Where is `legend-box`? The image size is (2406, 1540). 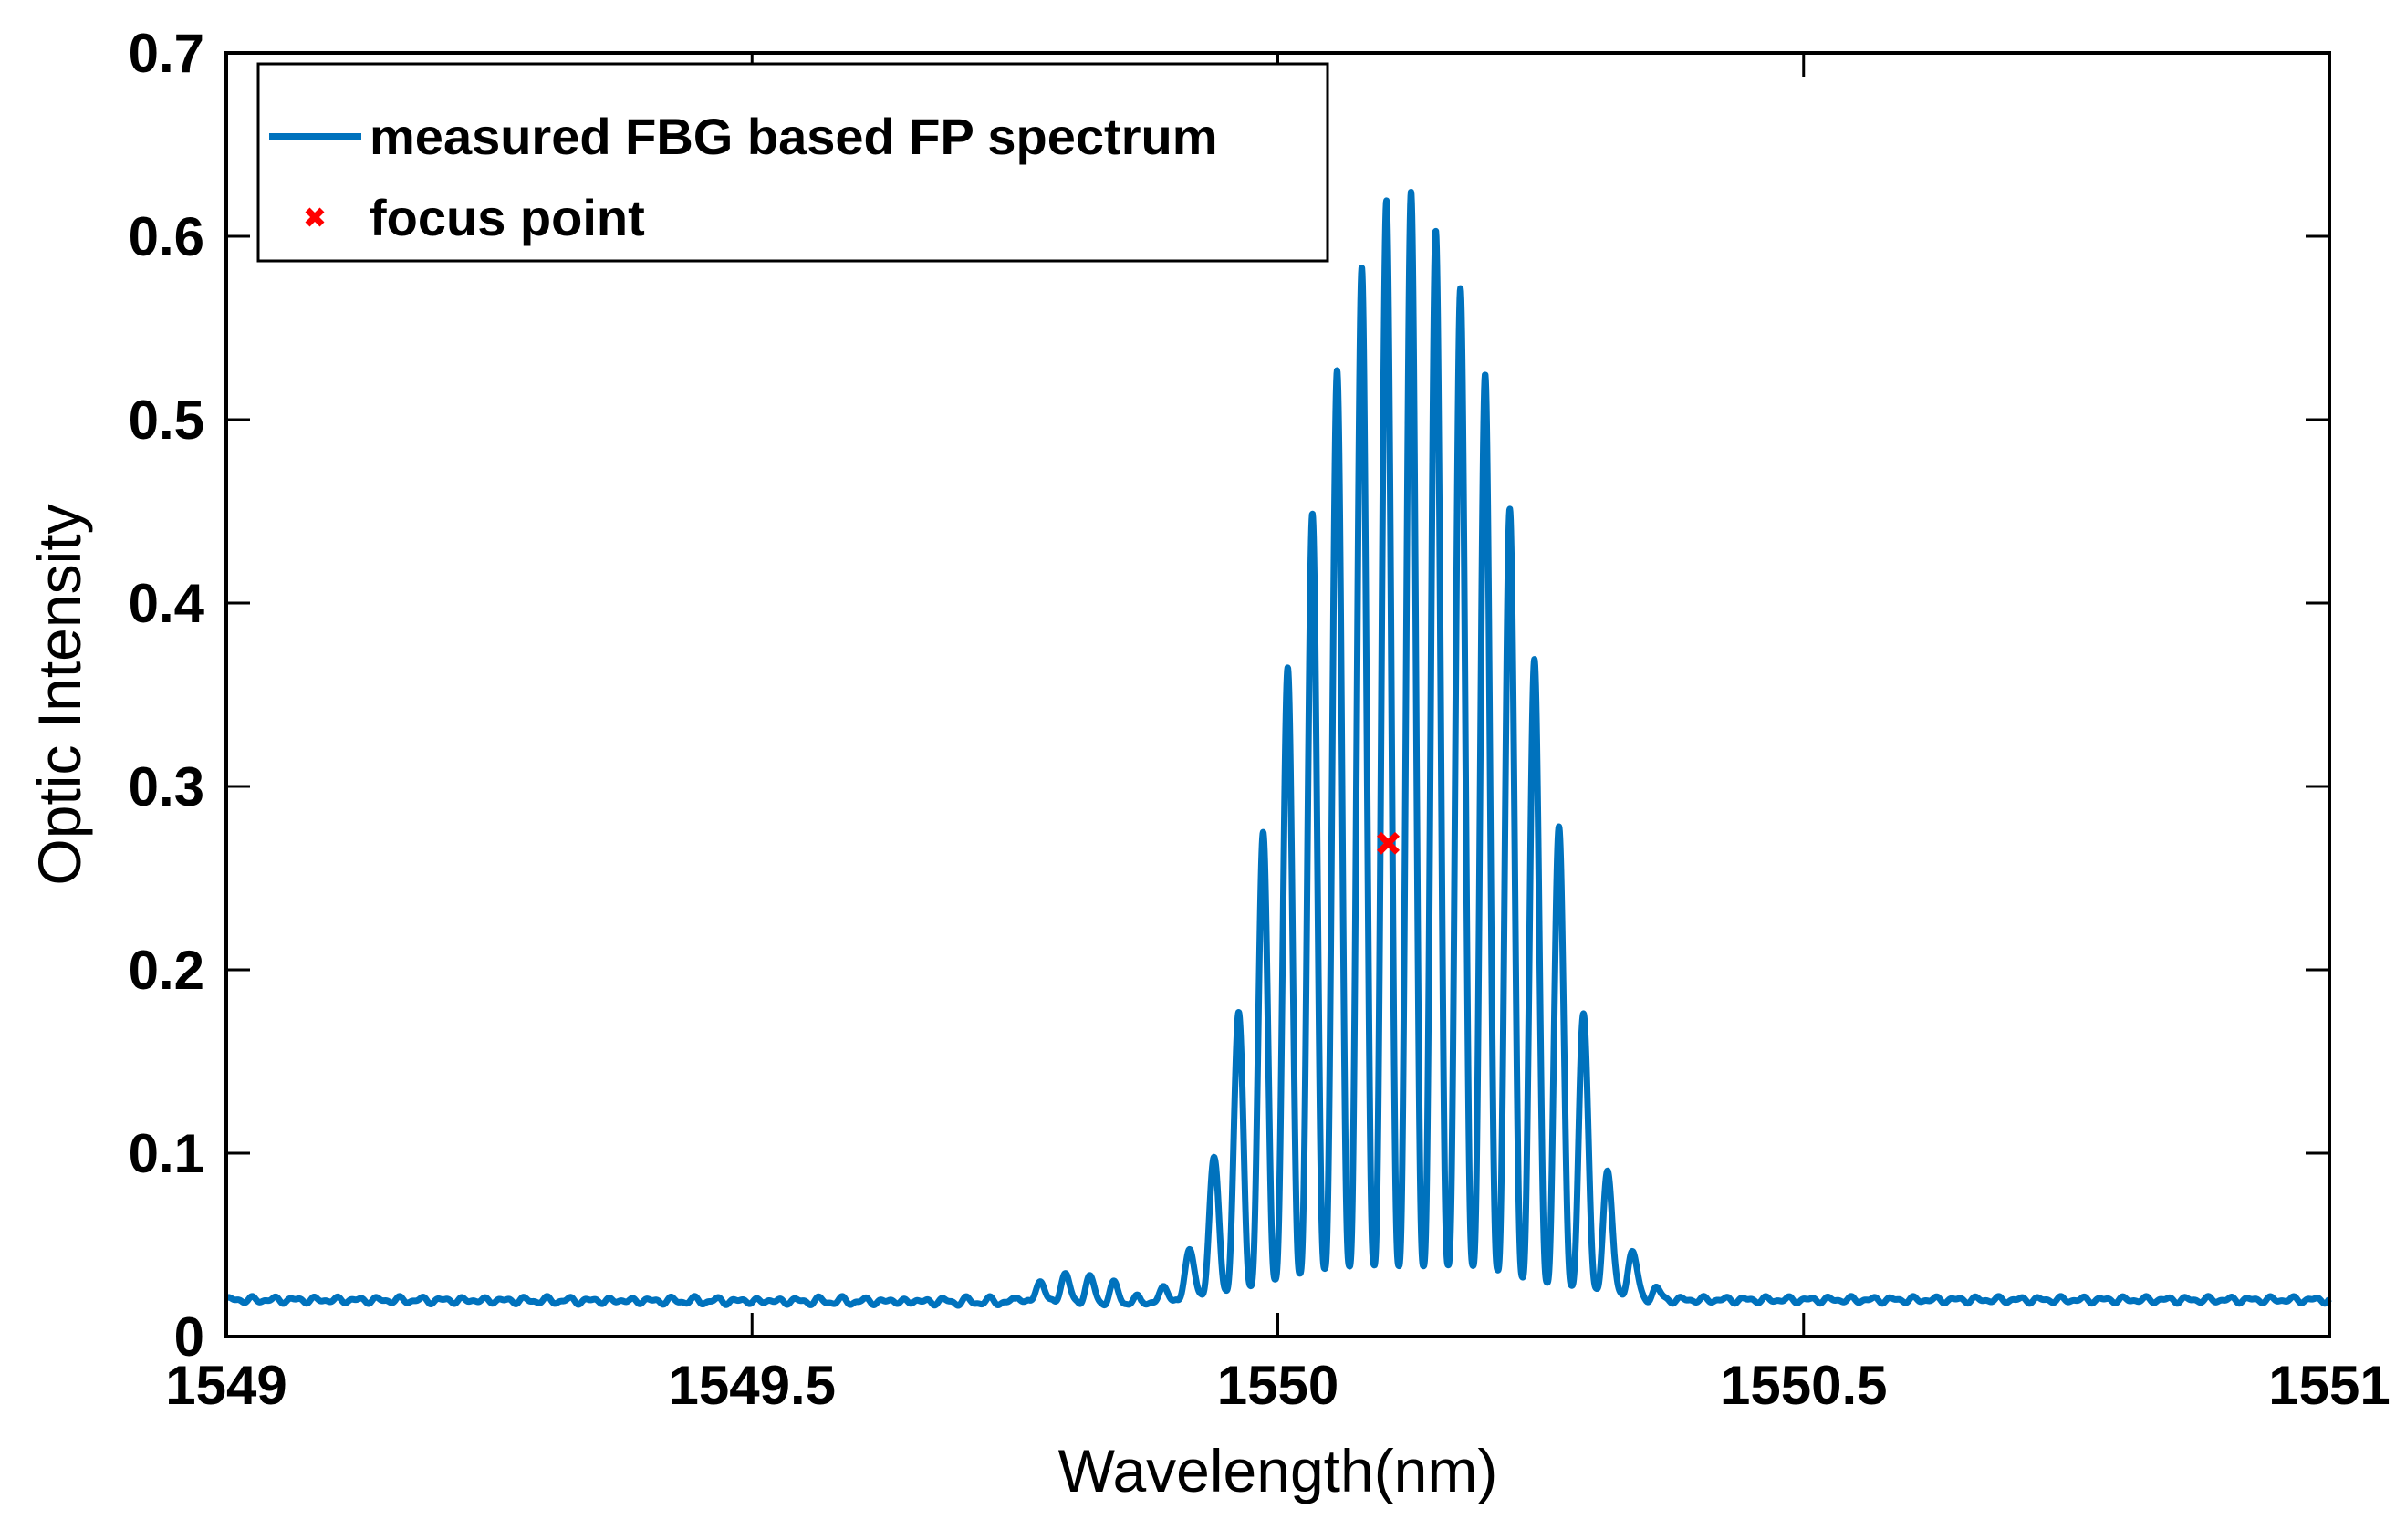
legend-box is located at coordinates (792, 162).